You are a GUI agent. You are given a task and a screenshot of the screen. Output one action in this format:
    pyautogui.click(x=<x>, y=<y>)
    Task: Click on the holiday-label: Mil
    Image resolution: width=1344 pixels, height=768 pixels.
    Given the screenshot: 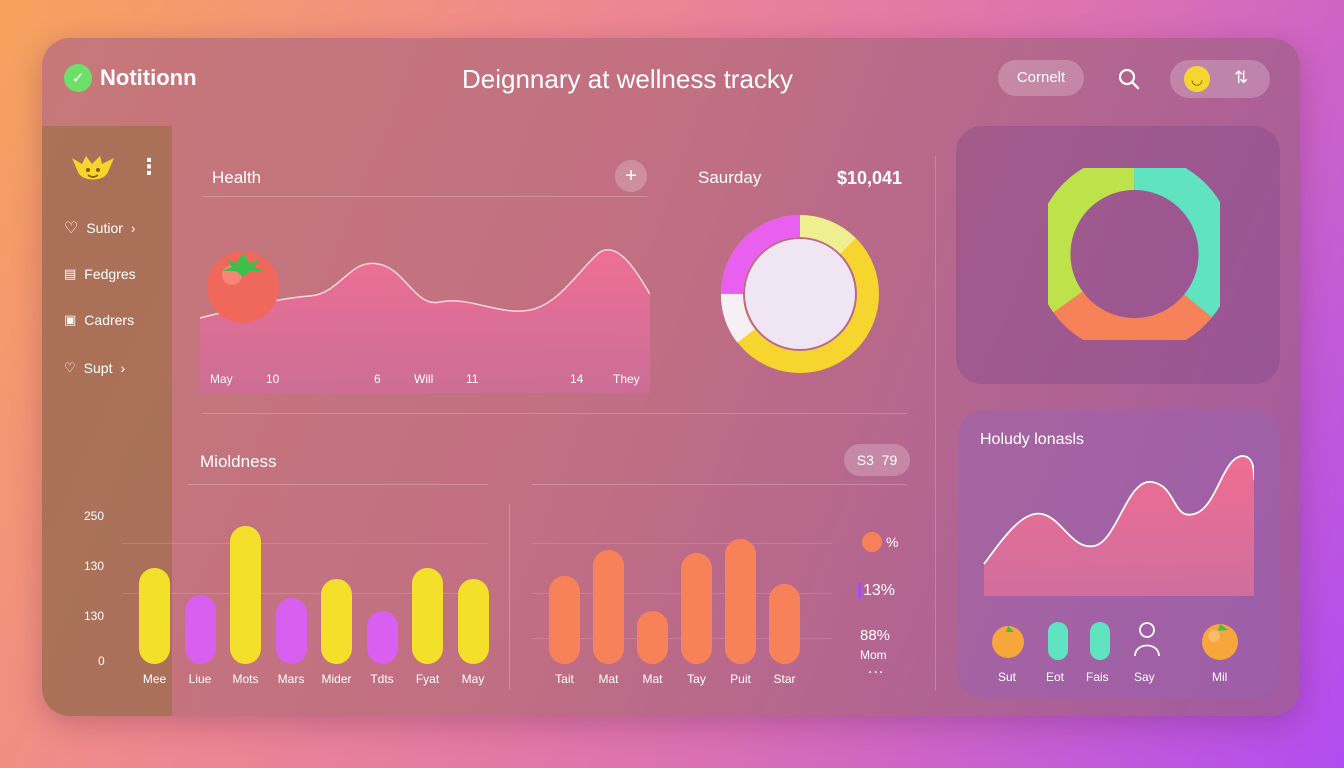 What is the action you would take?
    pyautogui.click(x=1220, y=677)
    